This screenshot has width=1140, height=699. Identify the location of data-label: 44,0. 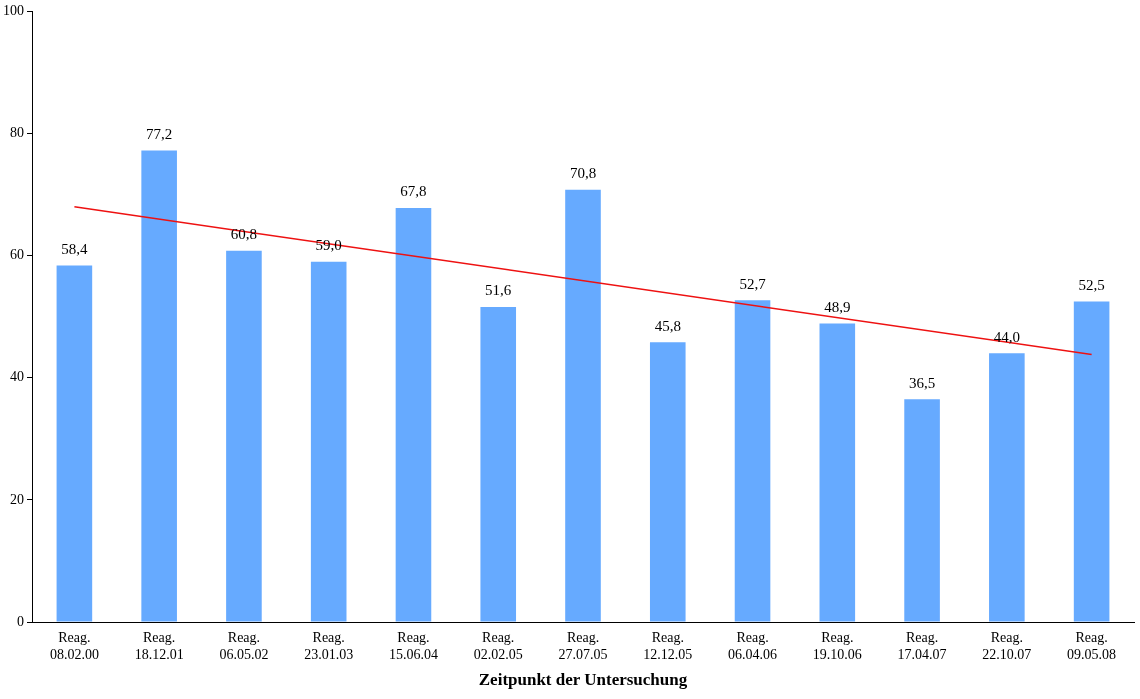
(1006, 336).